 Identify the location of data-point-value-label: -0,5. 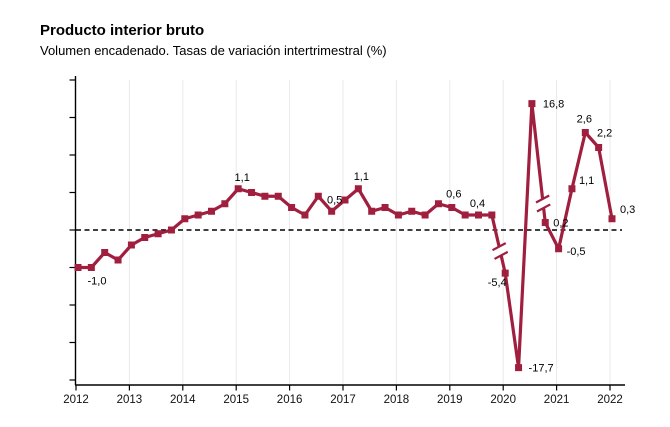
(576, 252).